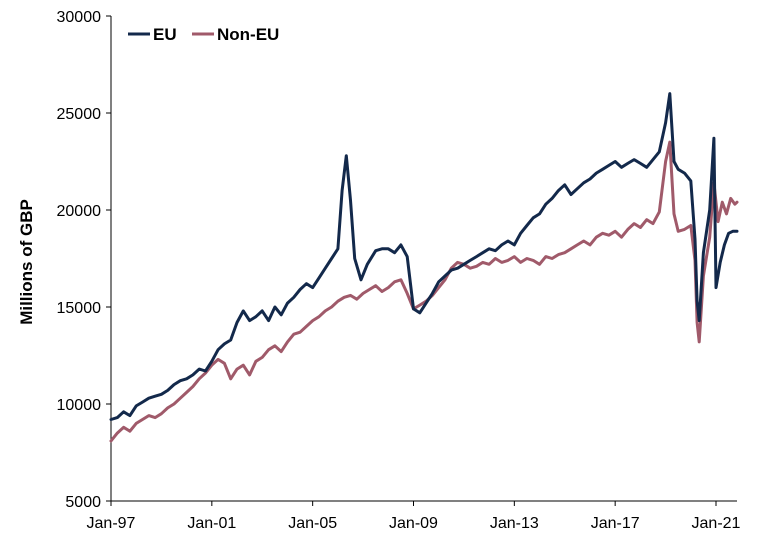 The width and height of the screenshot is (770, 542). I want to click on y-axis-ticks: 5000 10000 15000 20000 25000 30000, so click(84, 260).